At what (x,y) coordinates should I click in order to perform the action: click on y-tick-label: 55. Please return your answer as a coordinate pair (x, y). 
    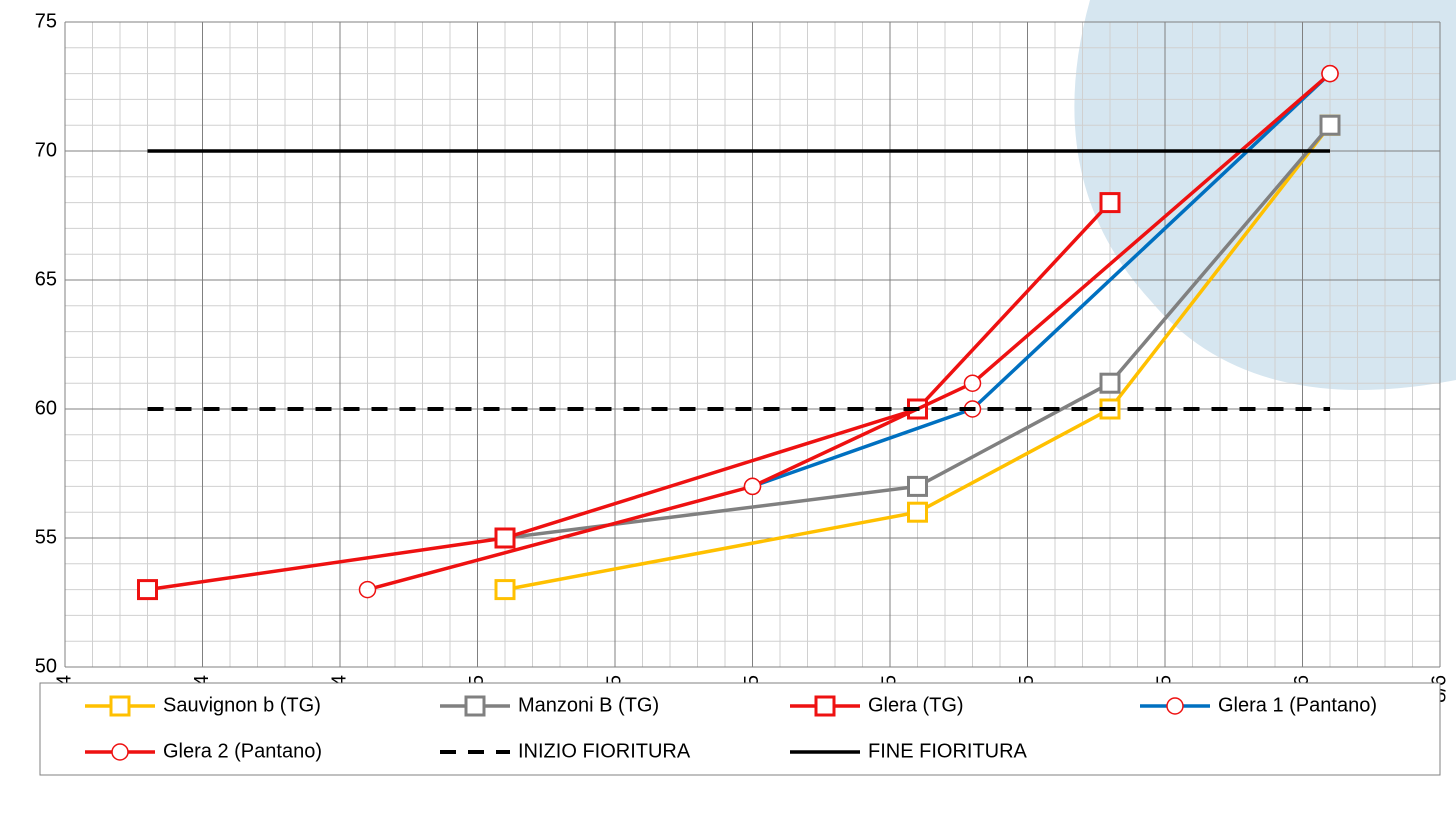
    Looking at the image, I should click on (46, 537).